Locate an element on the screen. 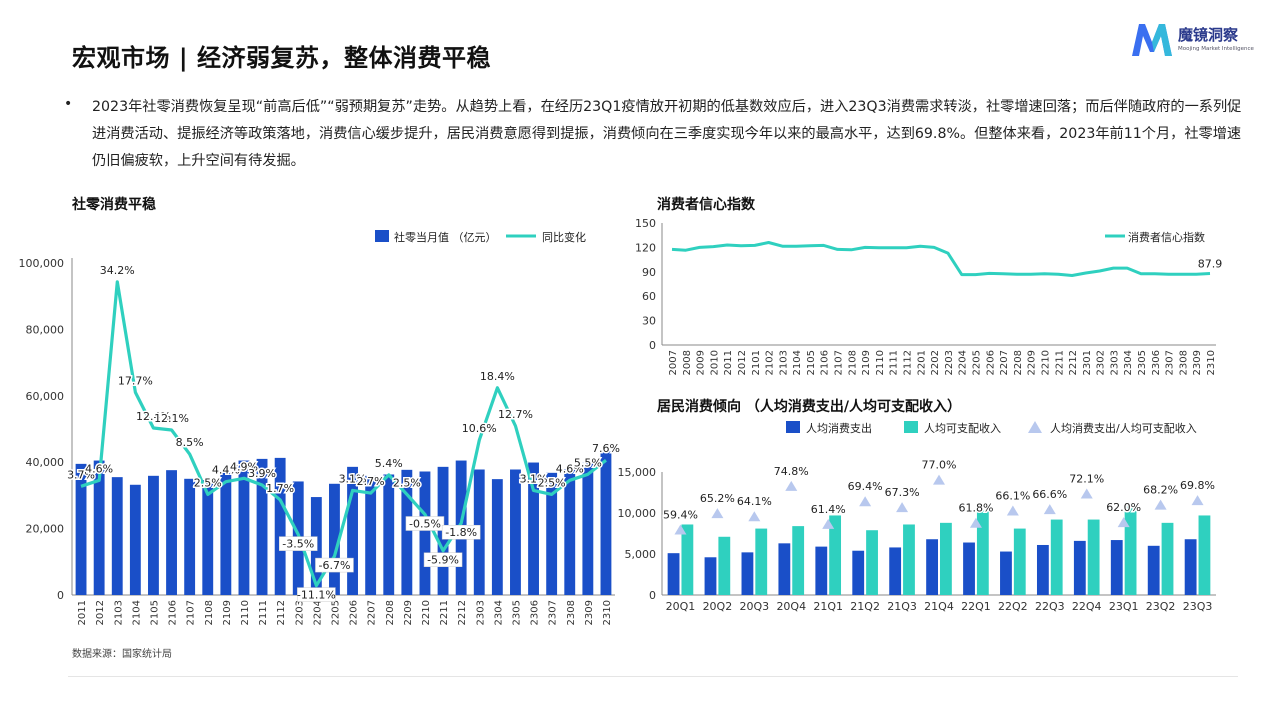 The image size is (1280, 720). c3-ratio-label: 67.3% is located at coordinates (902, 492).